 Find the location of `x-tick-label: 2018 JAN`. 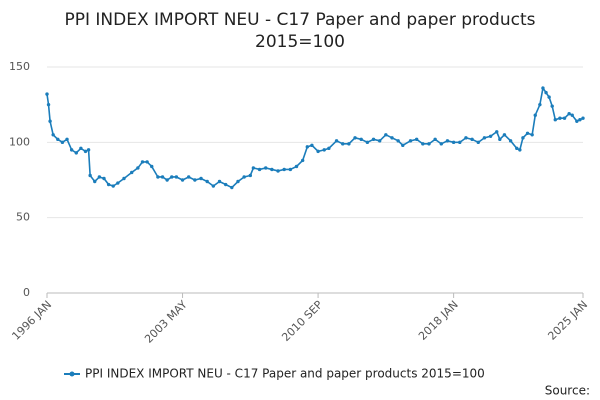

x-tick-label: 2018 JAN is located at coordinates (438, 320).